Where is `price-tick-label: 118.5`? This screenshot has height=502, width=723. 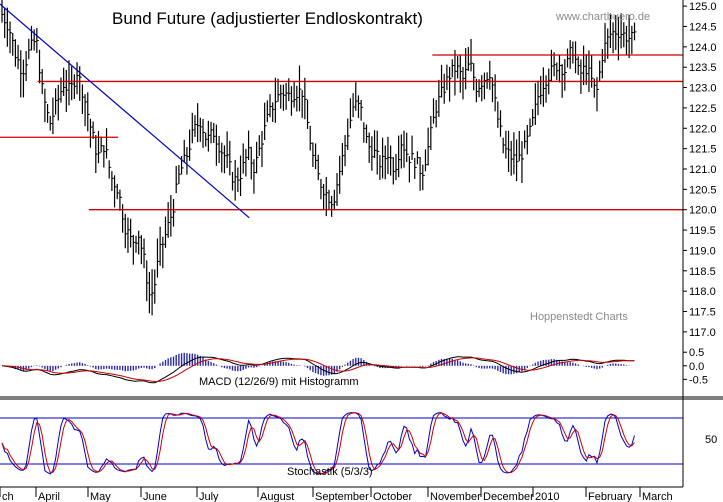 price-tick-label: 118.5 is located at coordinates (702, 272).